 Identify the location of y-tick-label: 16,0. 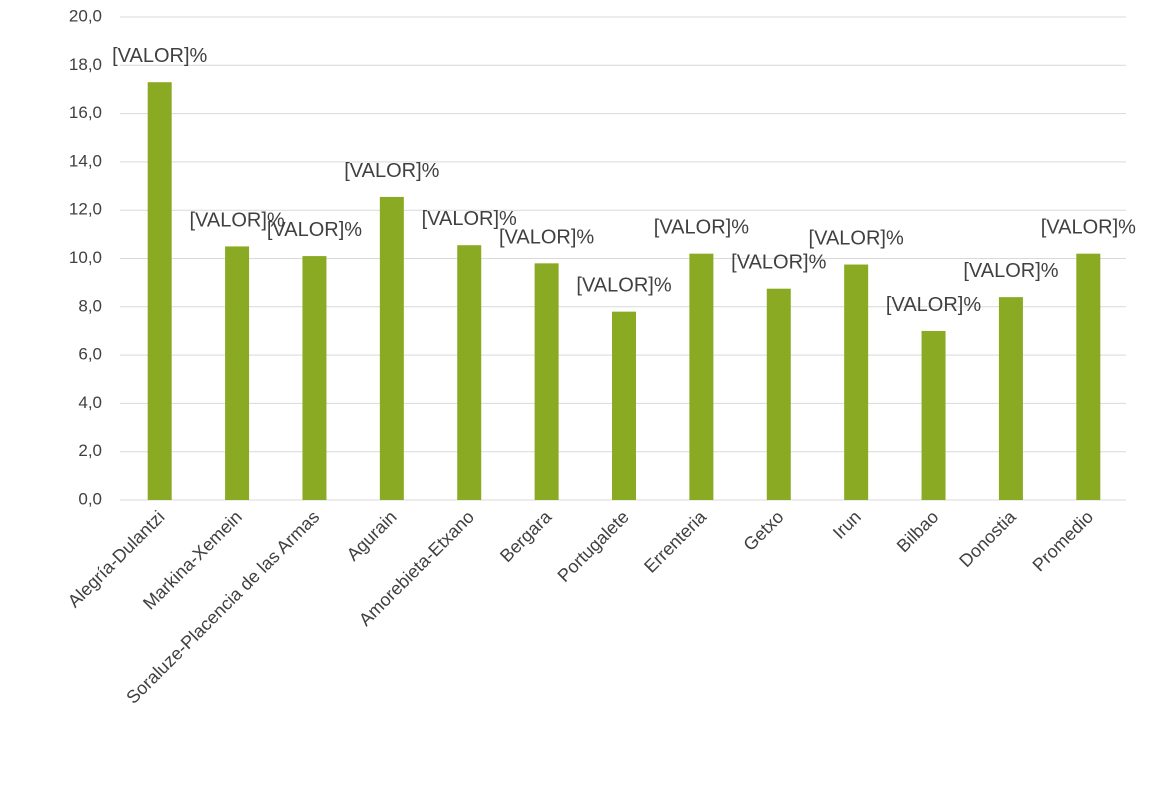
(85, 112).